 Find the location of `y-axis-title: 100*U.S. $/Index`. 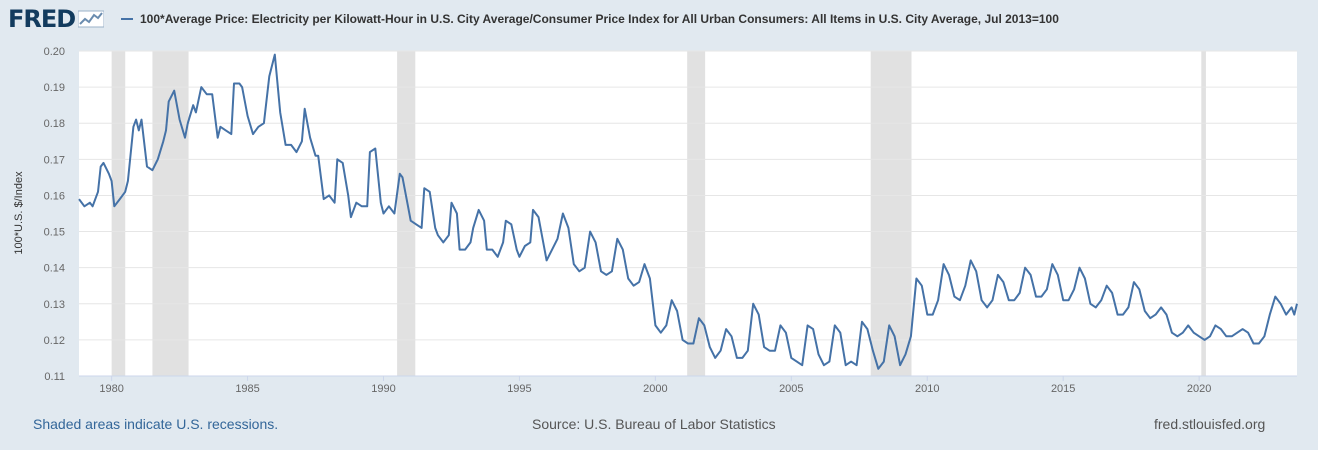

y-axis-title: 100*U.S. $/Index is located at coordinates (19, 213).